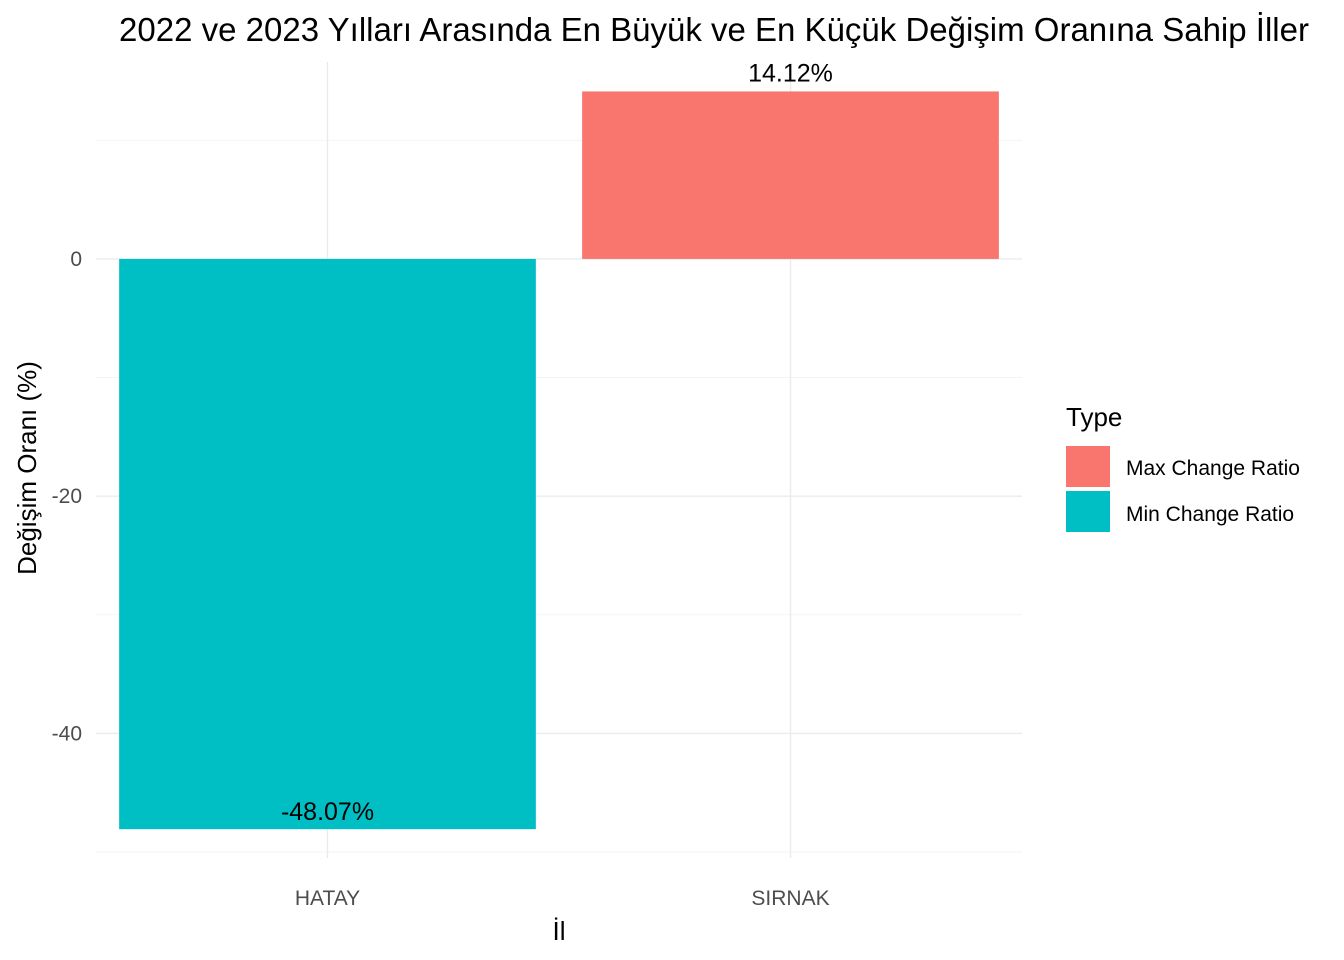  I want to click on legend-label-max-change-ratio: Max Change Ratio, so click(1213, 468).